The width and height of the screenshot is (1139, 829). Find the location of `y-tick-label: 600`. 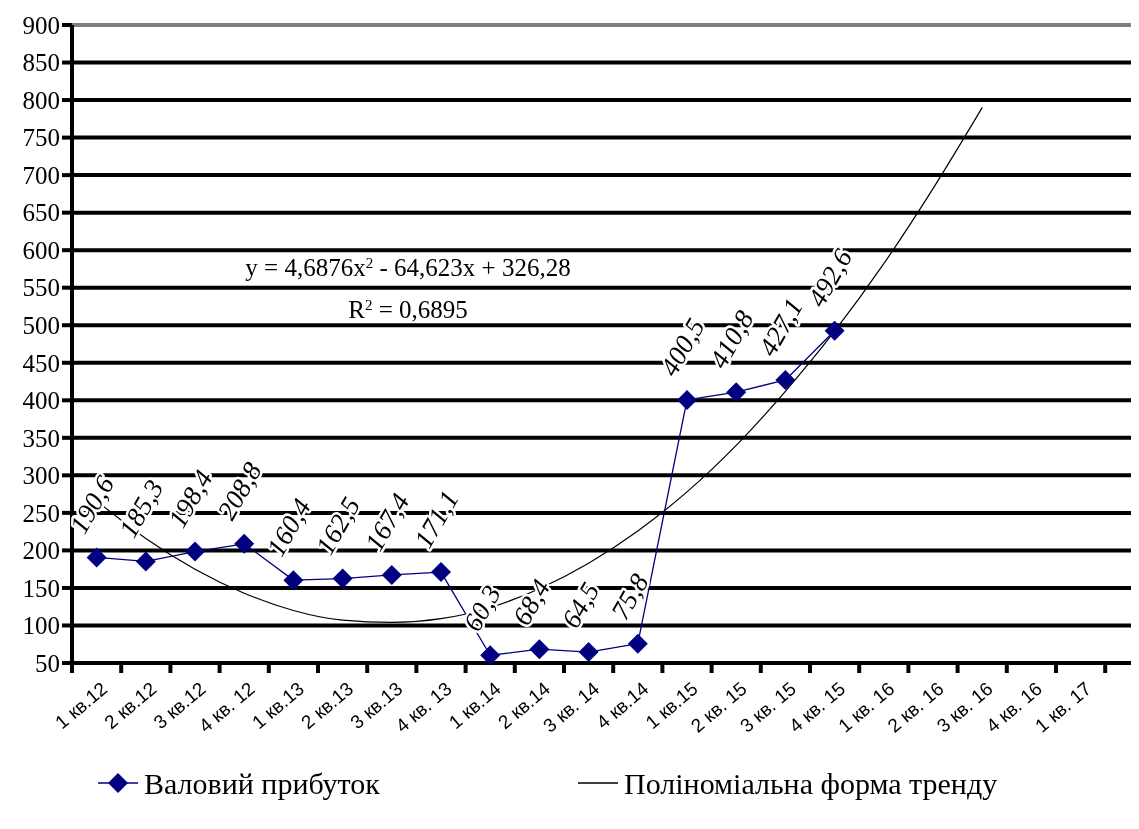

y-tick-label: 600 is located at coordinates (41, 250).